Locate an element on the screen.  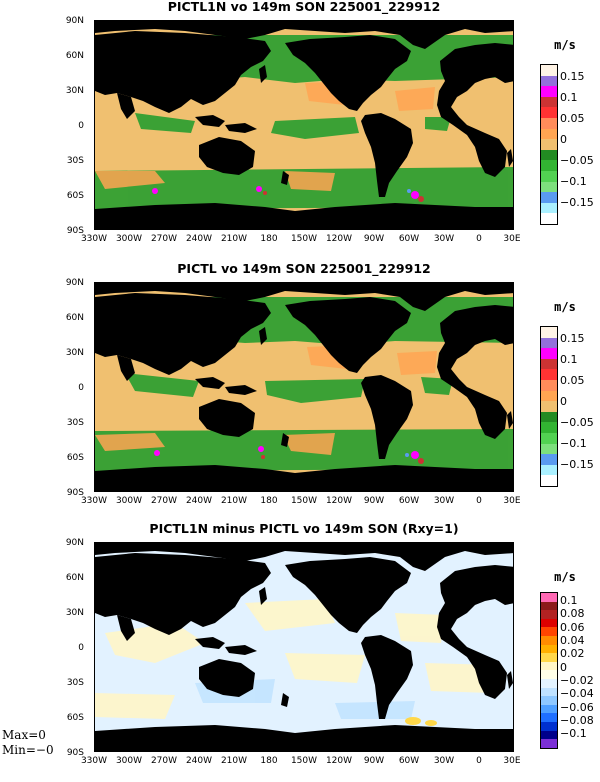
lon-label: 120W is located at coordinates (339, 761).